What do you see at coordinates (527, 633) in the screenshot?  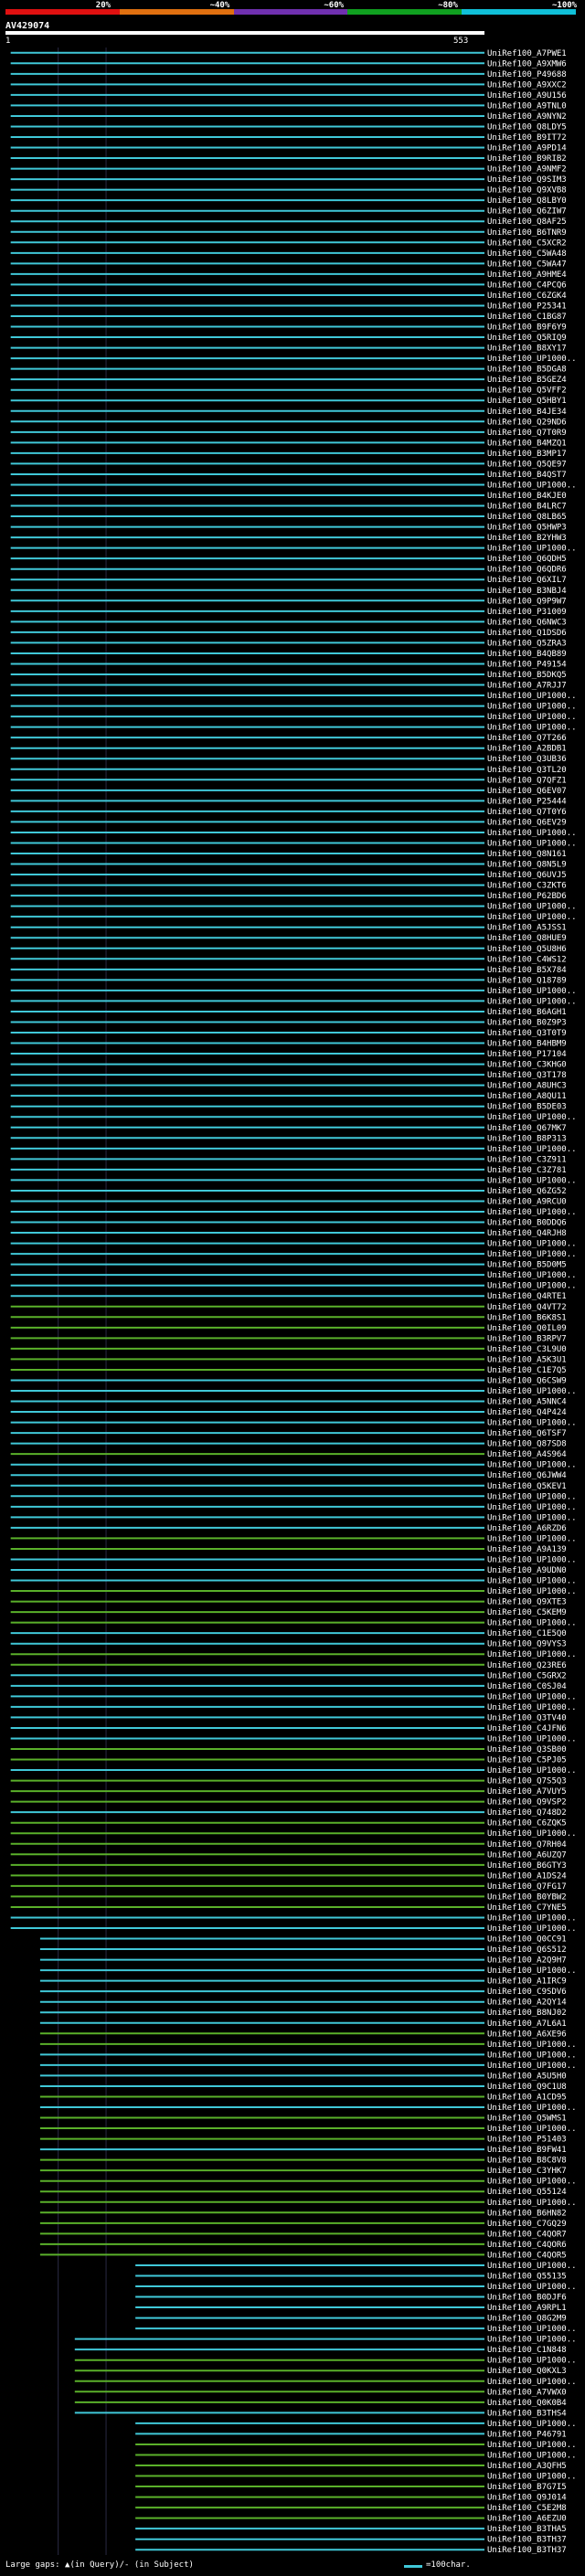 I see `hit-label: UniRef100_Q1DSD6` at bounding box center [527, 633].